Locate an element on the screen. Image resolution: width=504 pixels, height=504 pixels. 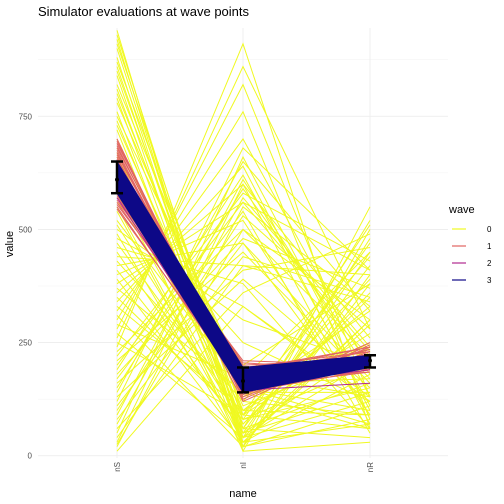
error-bar-nS is located at coordinates (117, 177).